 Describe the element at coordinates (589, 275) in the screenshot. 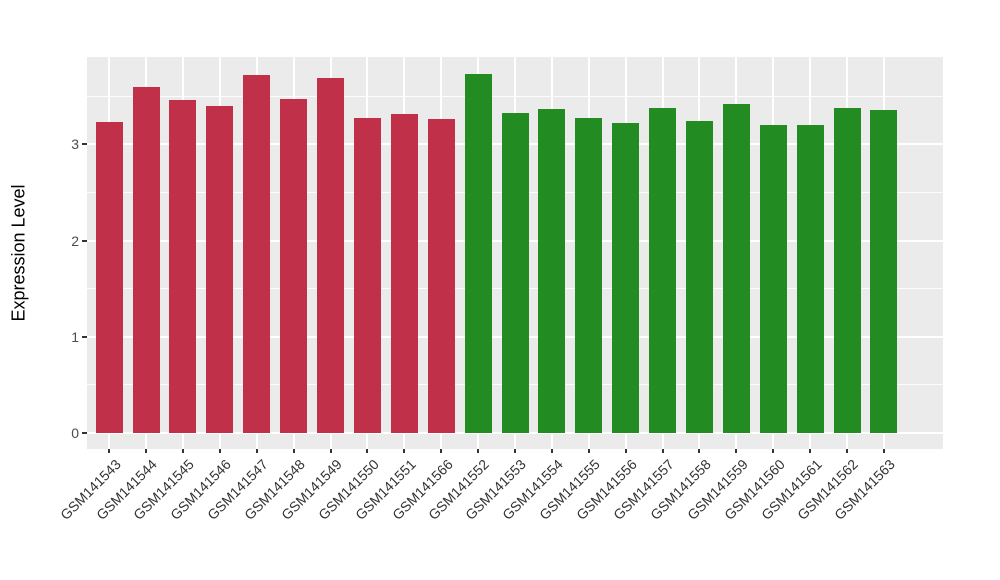

I see `bar-GSM141555` at that location.